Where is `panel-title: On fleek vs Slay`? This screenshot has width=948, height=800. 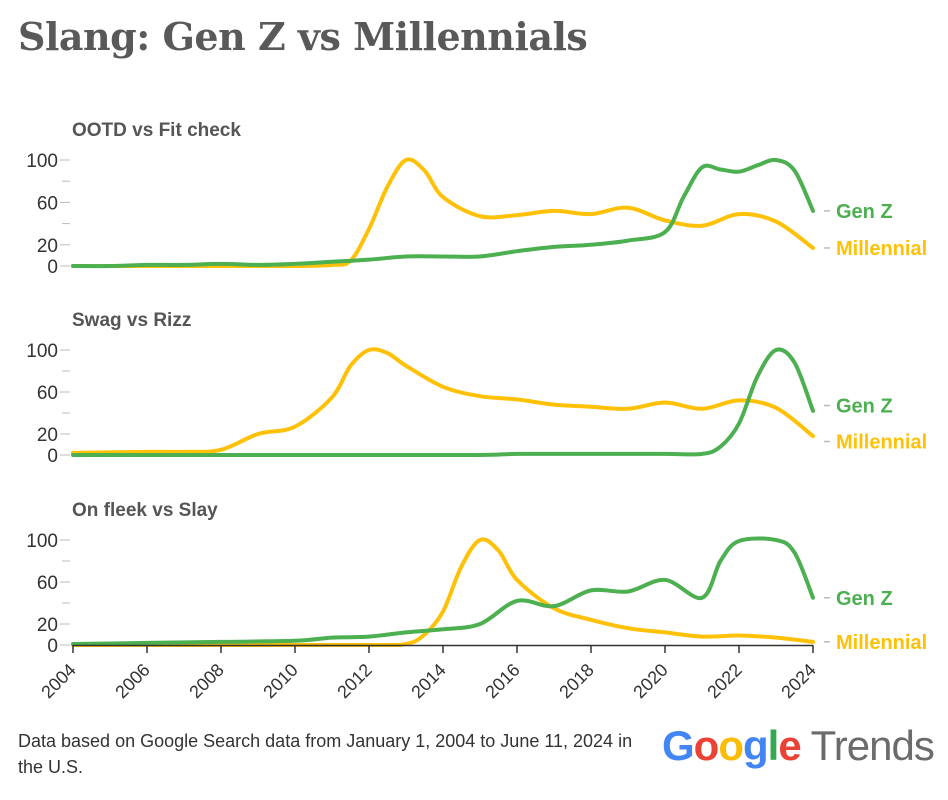
panel-title: On fleek vs Slay is located at coordinates (145, 510).